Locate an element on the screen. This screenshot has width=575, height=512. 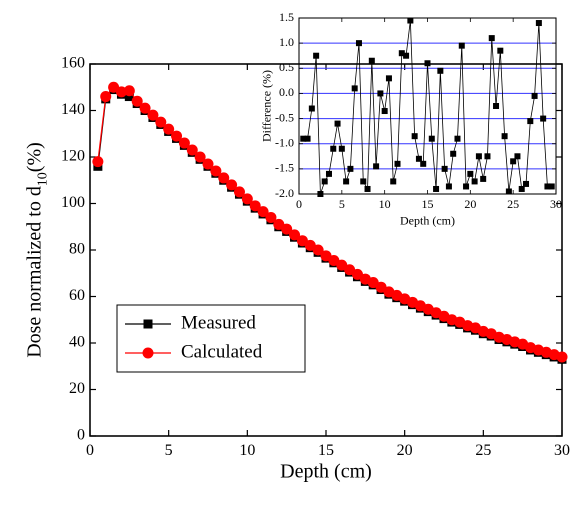
y-tick-label: -1.5 is located at coordinates (284, 168).